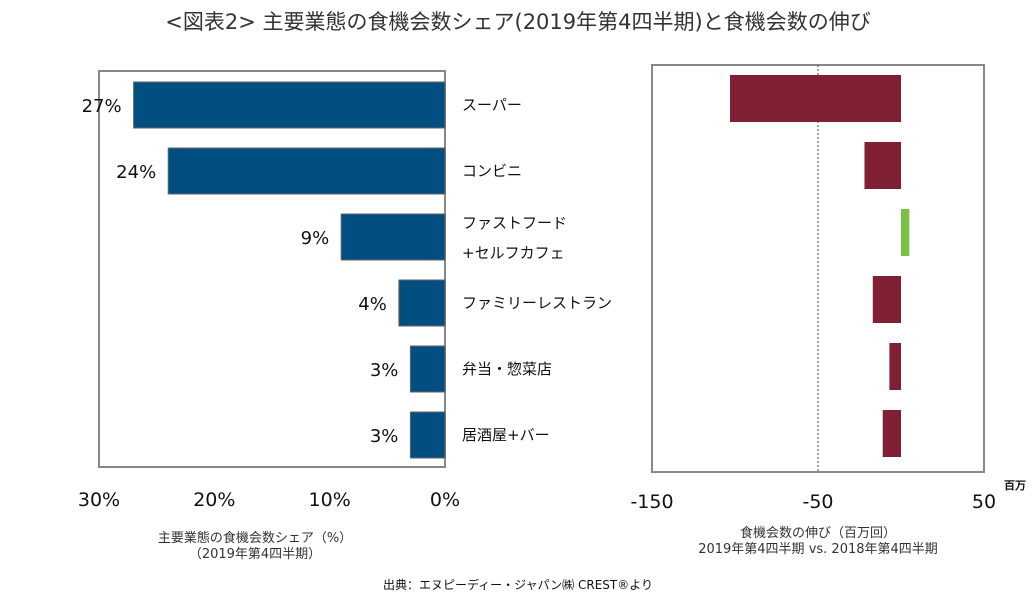  What do you see at coordinates (518, 22) in the screenshot?
I see `chart-title: <図表2> 主要業態の食機会数シェア(2019年第4四半期)と食機会数の伸び` at bounding box center [518, 22].